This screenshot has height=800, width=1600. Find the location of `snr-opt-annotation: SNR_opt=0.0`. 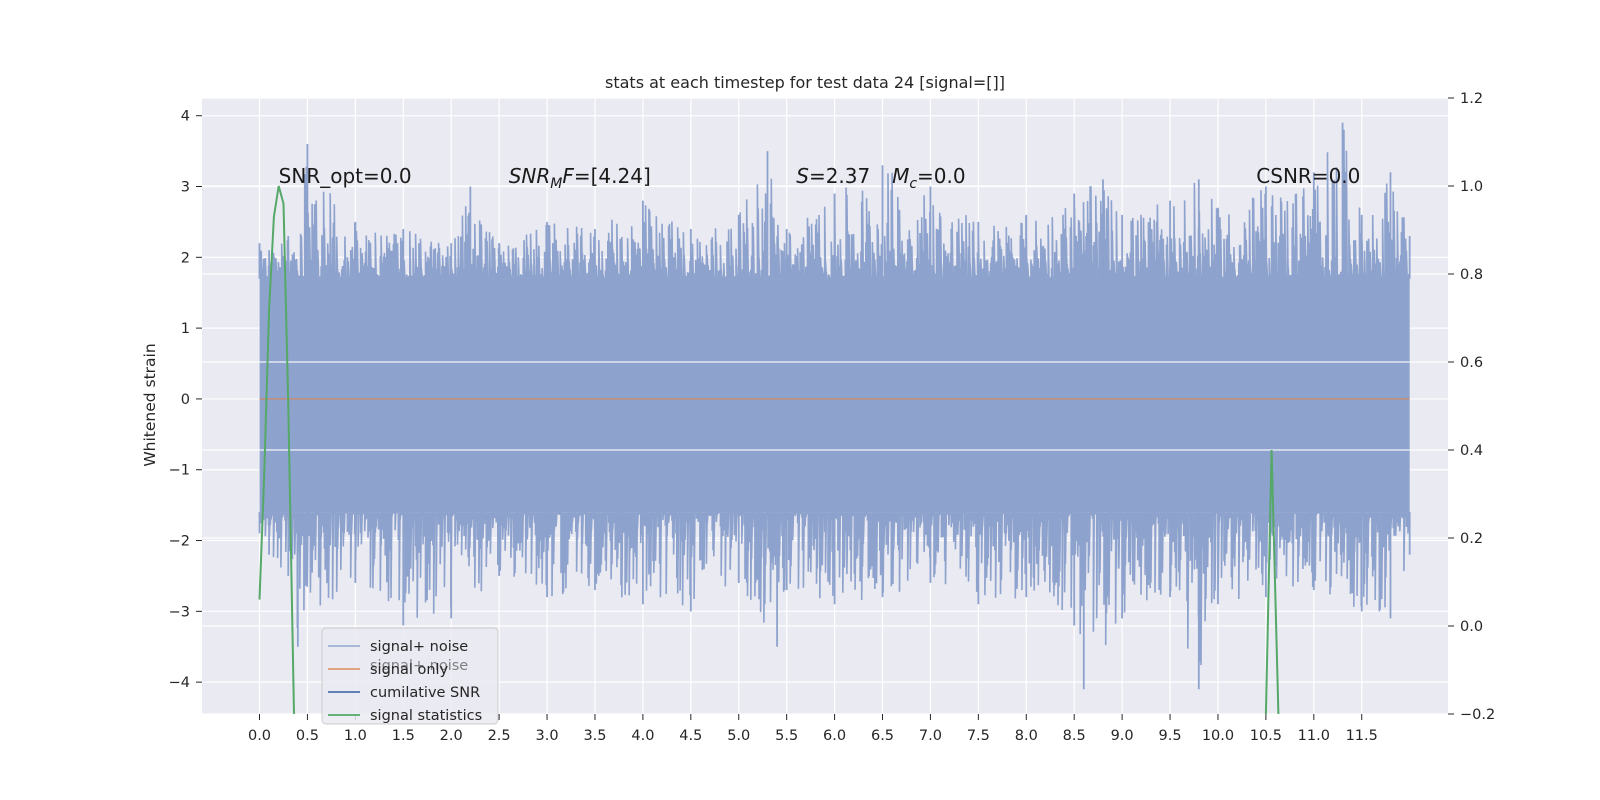

snr-opt-annotation: SNR_opt=0.0 is located at coordinates (345, 176).